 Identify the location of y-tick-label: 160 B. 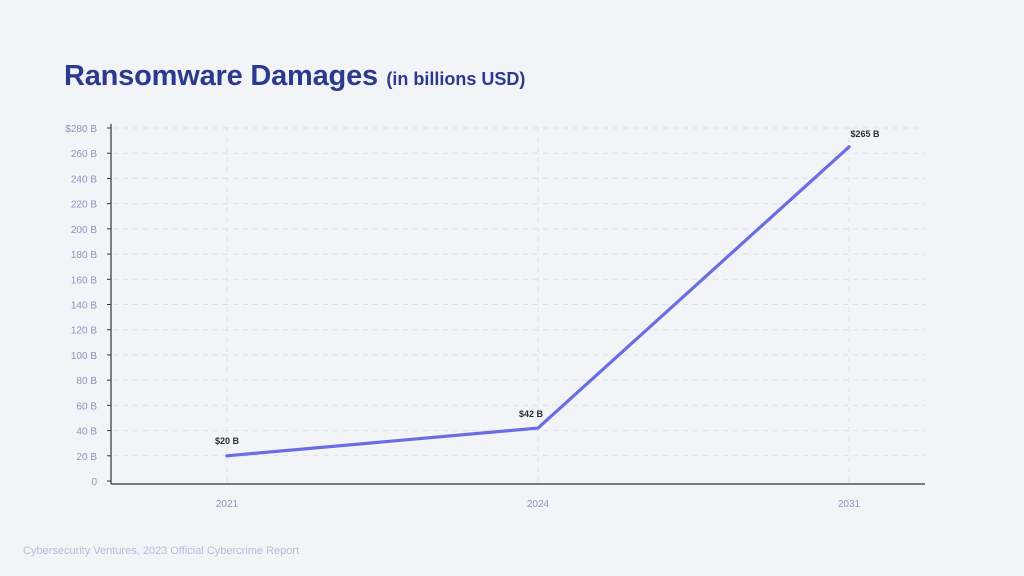
(84, 280).